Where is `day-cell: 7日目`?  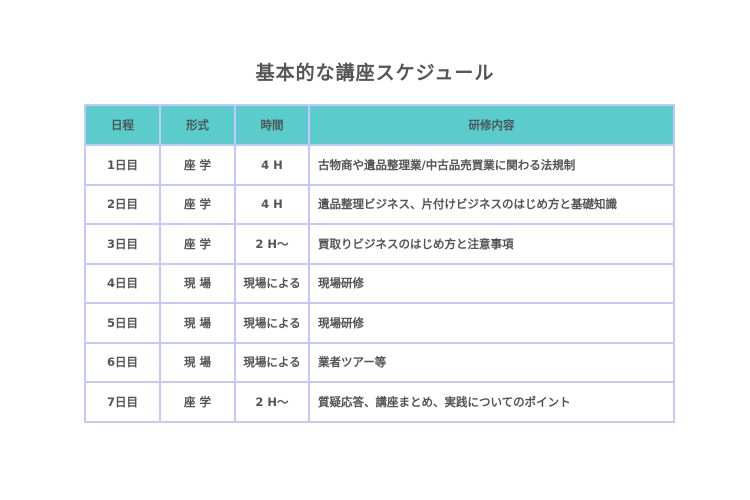 day-cell: 7日目 is located at coordinates (122, 402).